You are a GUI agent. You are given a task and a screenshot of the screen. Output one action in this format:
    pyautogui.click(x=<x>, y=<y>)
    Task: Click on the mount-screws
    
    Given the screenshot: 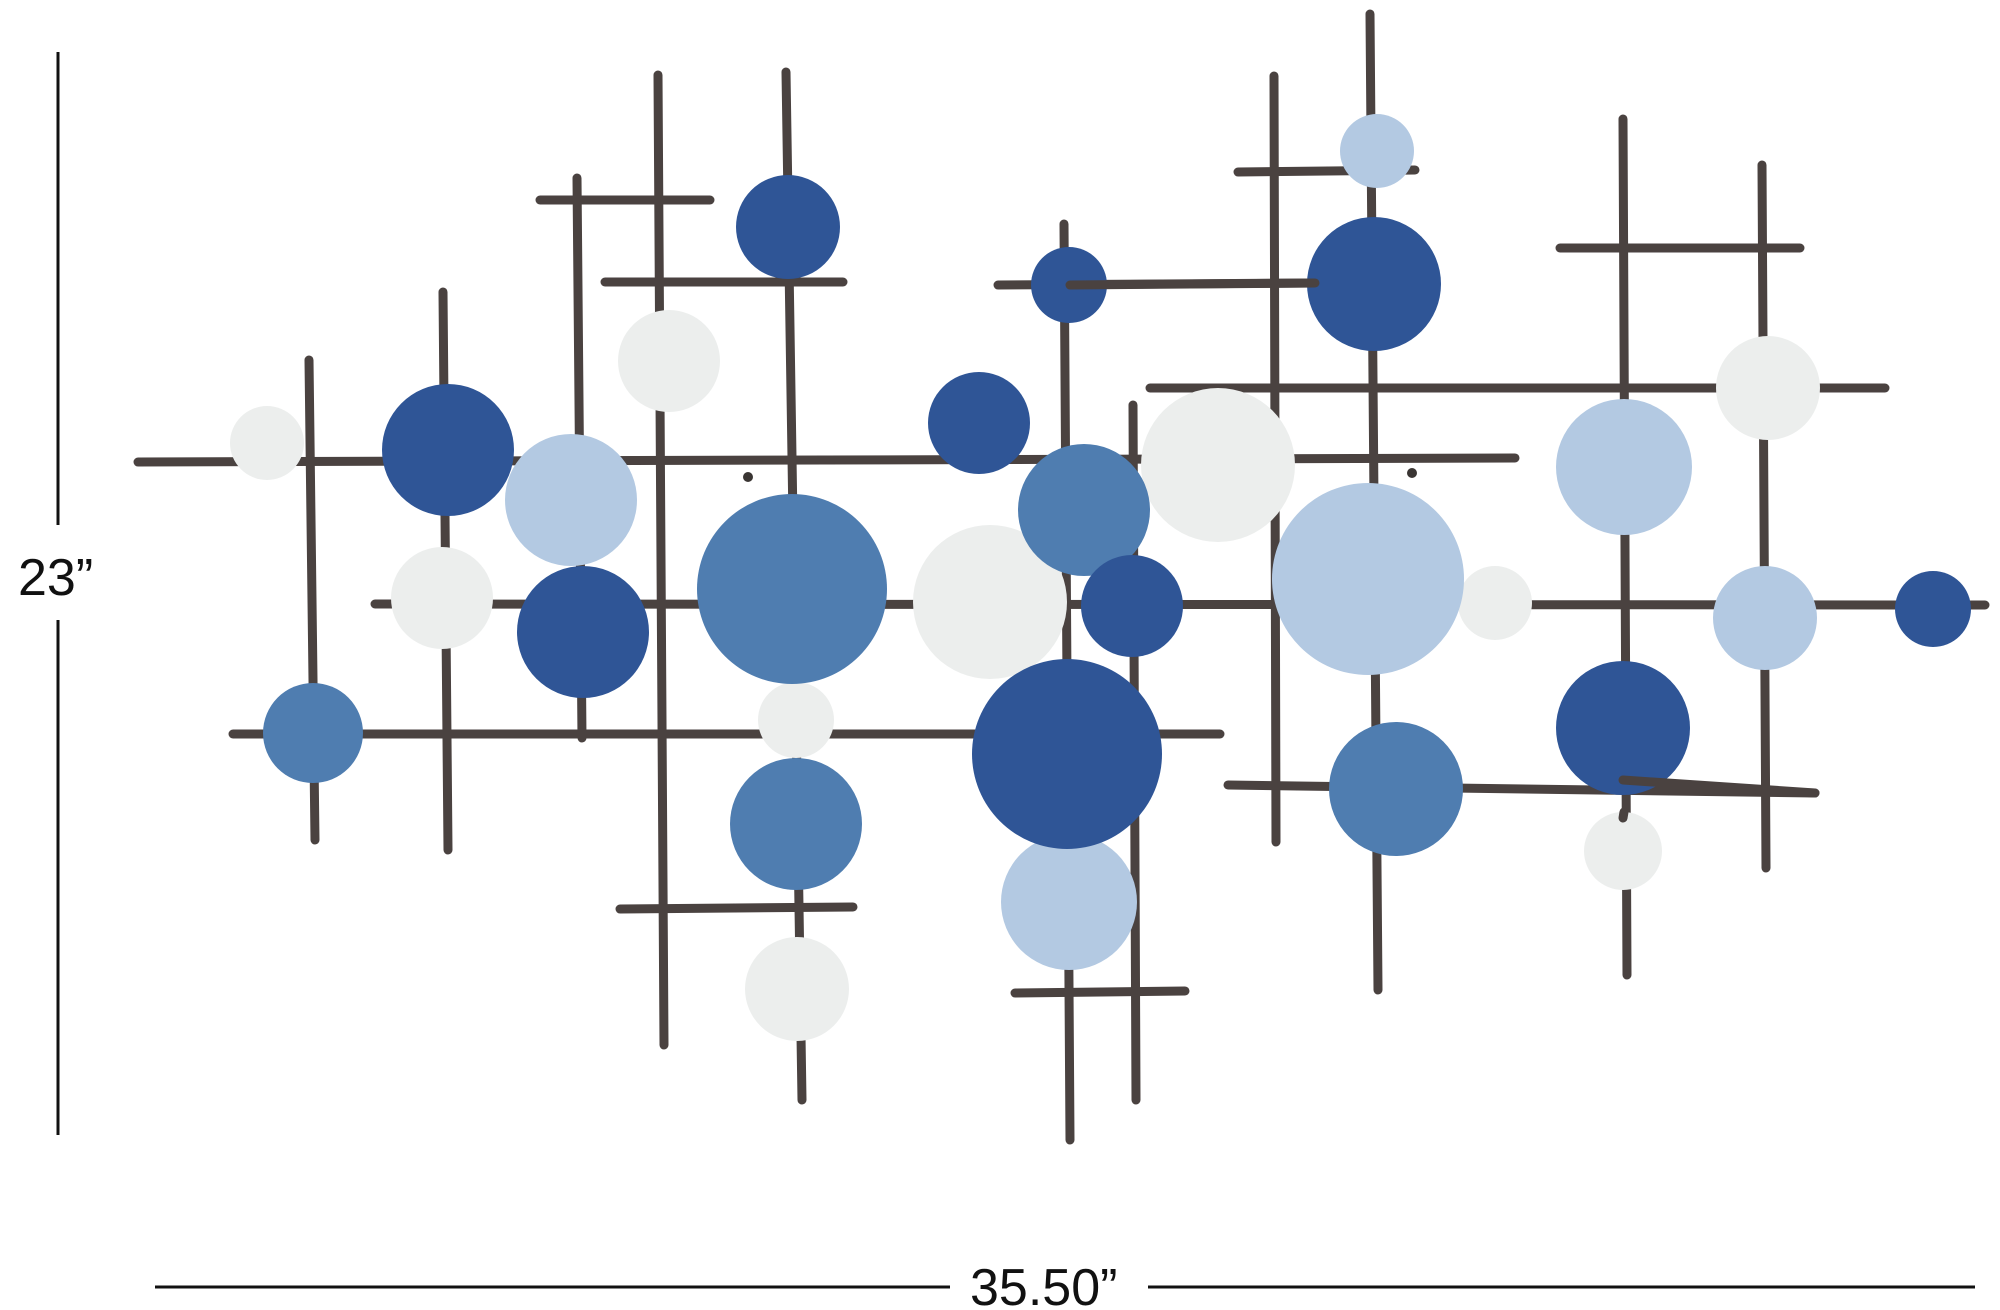 What is the action you would take?
    pyautogui.click(x=1080, y=475)
    